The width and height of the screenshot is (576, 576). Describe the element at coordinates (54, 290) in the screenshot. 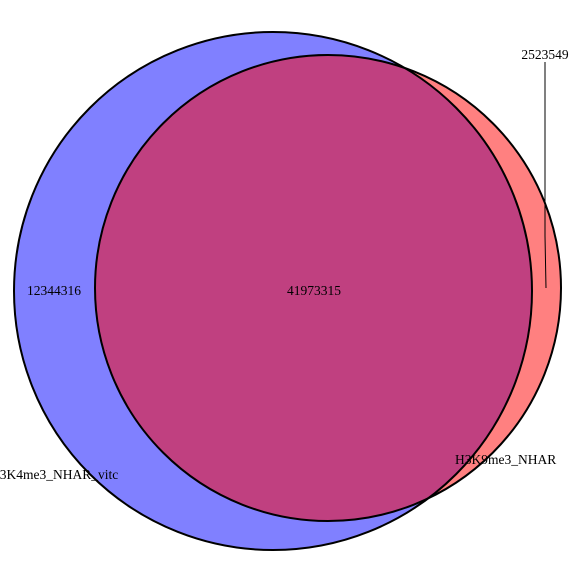

I see `set-a-only-count: 12344316` at that location.